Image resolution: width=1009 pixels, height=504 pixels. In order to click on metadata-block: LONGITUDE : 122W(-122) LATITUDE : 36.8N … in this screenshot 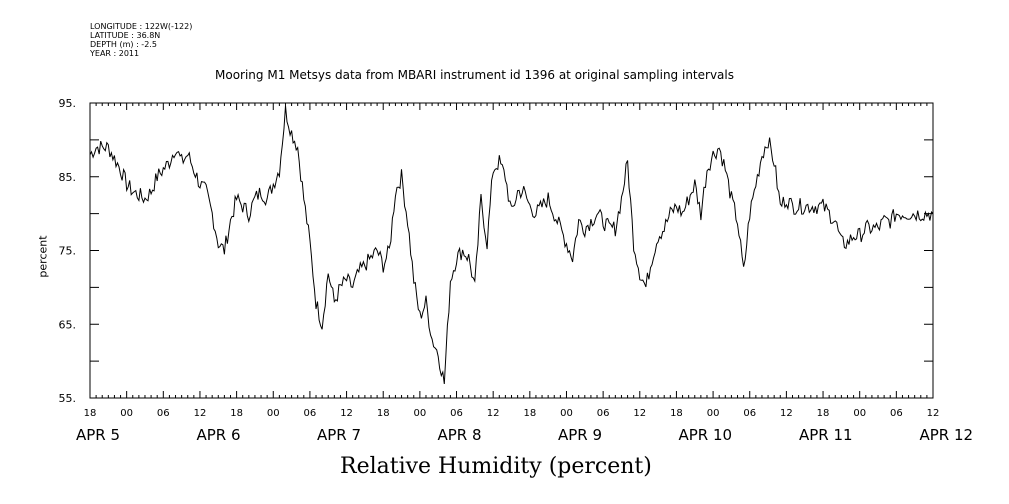, I will do `click(141, 40)`.